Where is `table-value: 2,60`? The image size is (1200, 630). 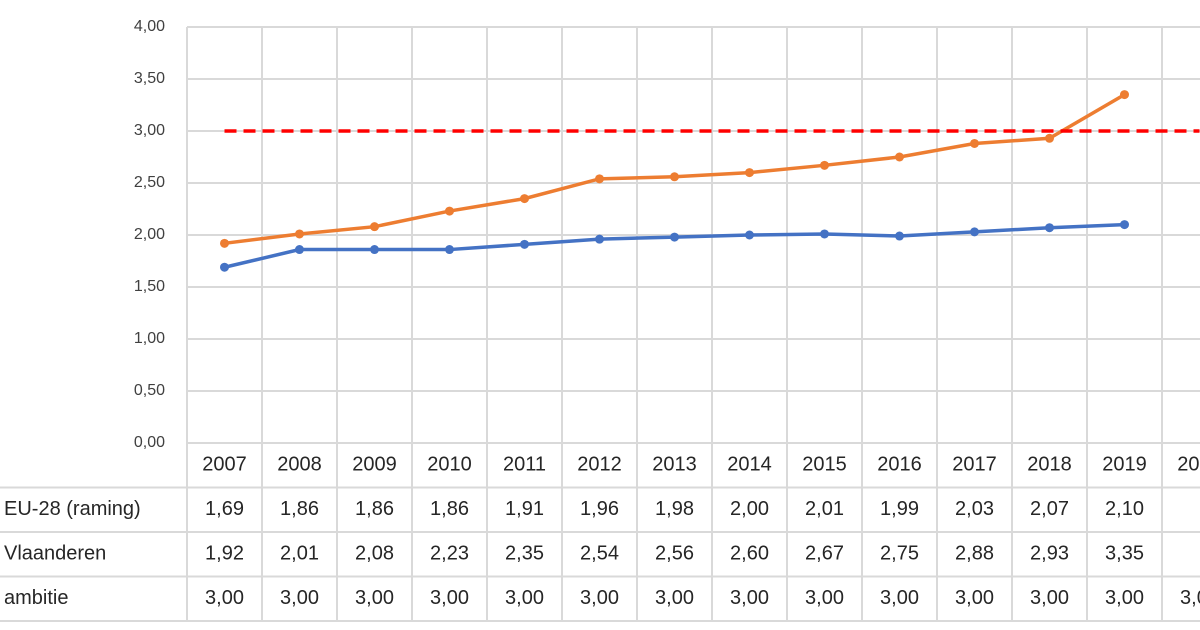
table-value: 2,60 is located at coordinates (749, 554).